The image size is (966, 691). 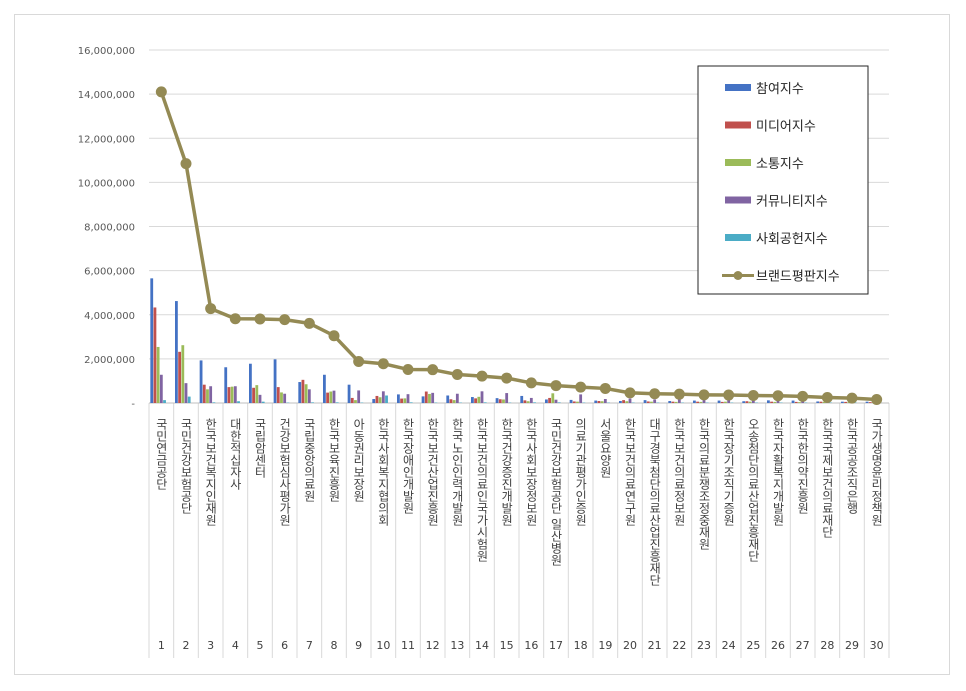 What do you see at coordinates (284, 645) in the screenshot?
I see `rank-number: 6` at bounding box center [284, 645].